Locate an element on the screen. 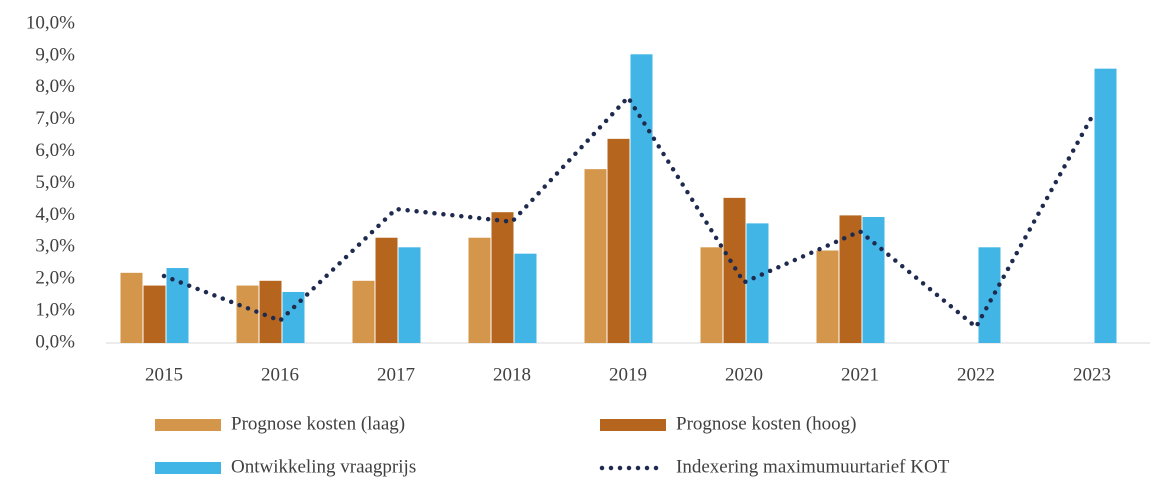 This screenshot has height=482, width=1152. y-tick-label: 9,0% is located at coordinates (55, 54).